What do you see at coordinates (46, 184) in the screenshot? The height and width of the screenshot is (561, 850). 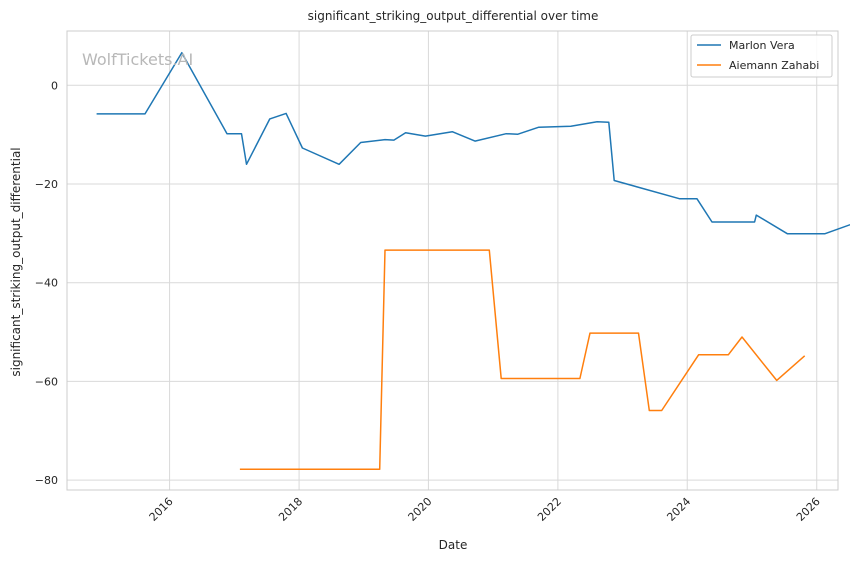 I see `y-tick-label: −20` at bounding box center [46, 184].